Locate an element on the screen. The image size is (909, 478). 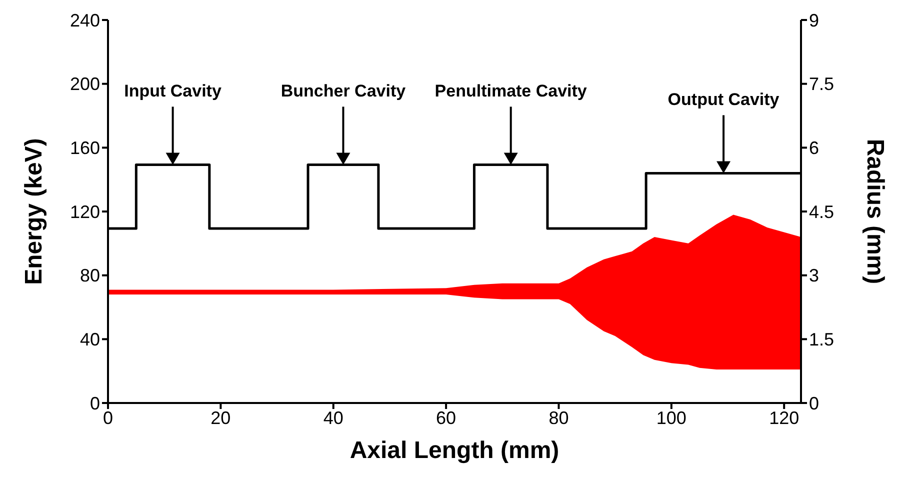
y2-tick-label: 7.5 is located at coordinates (821, 84).